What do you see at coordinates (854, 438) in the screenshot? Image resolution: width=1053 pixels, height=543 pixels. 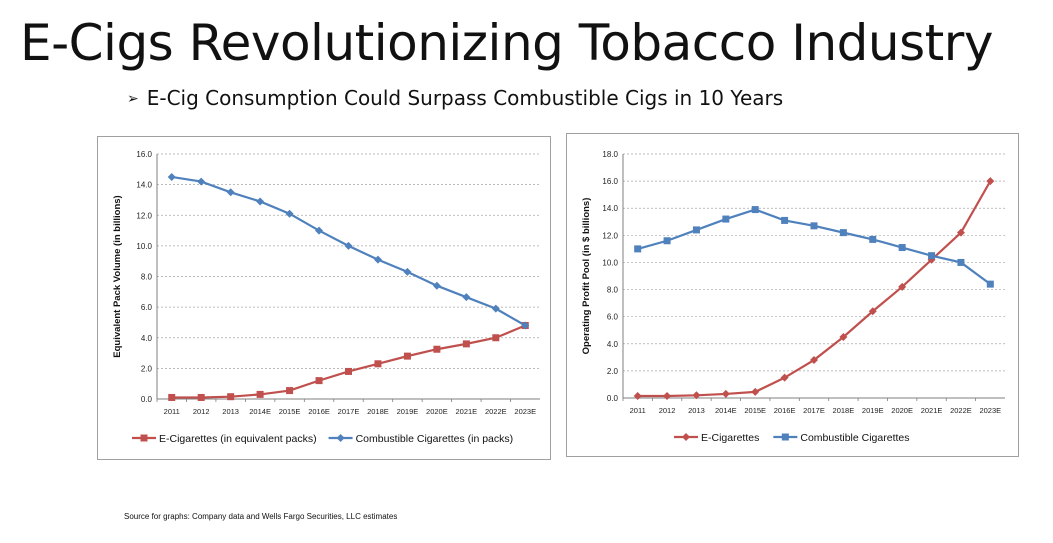 I see `legend-entry-1: Combustible Cigarettes` at bounding box center [854, 438].